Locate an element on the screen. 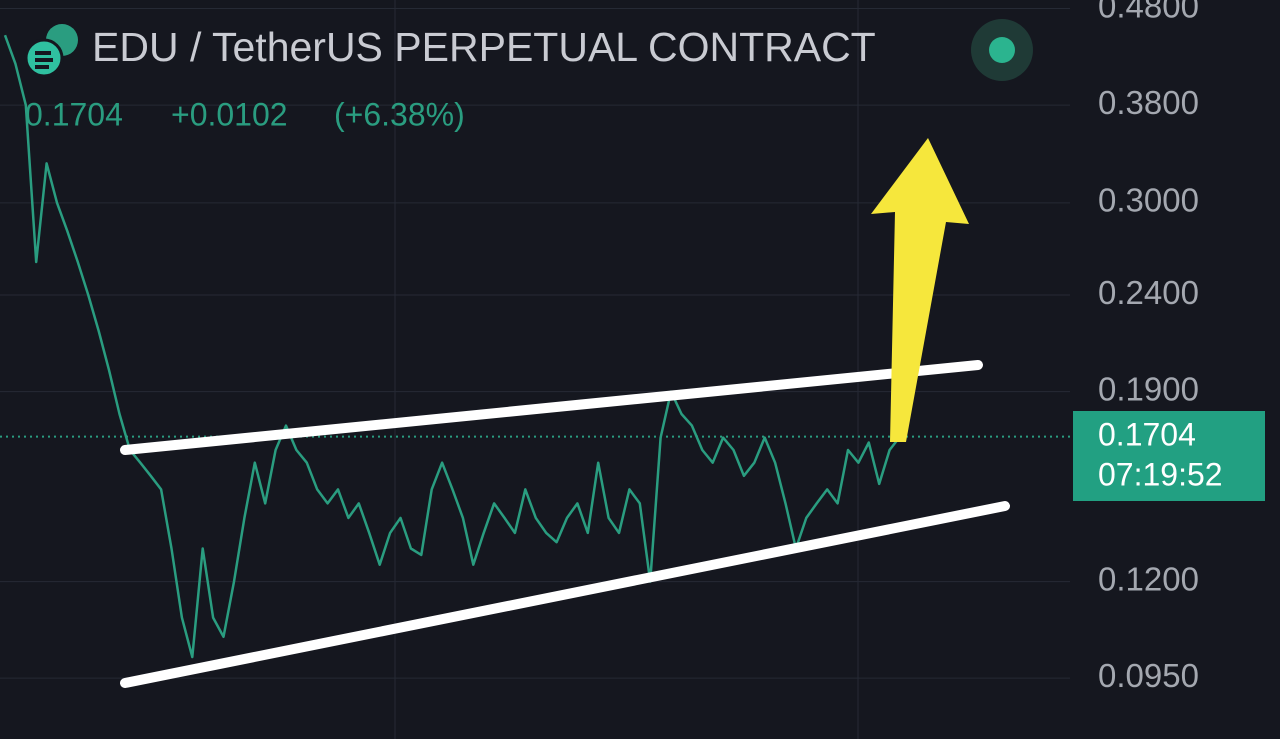 This screenshot has height=739, width=1280. y-tick-label: 0.3800 is located at coordinates (1148, 102).